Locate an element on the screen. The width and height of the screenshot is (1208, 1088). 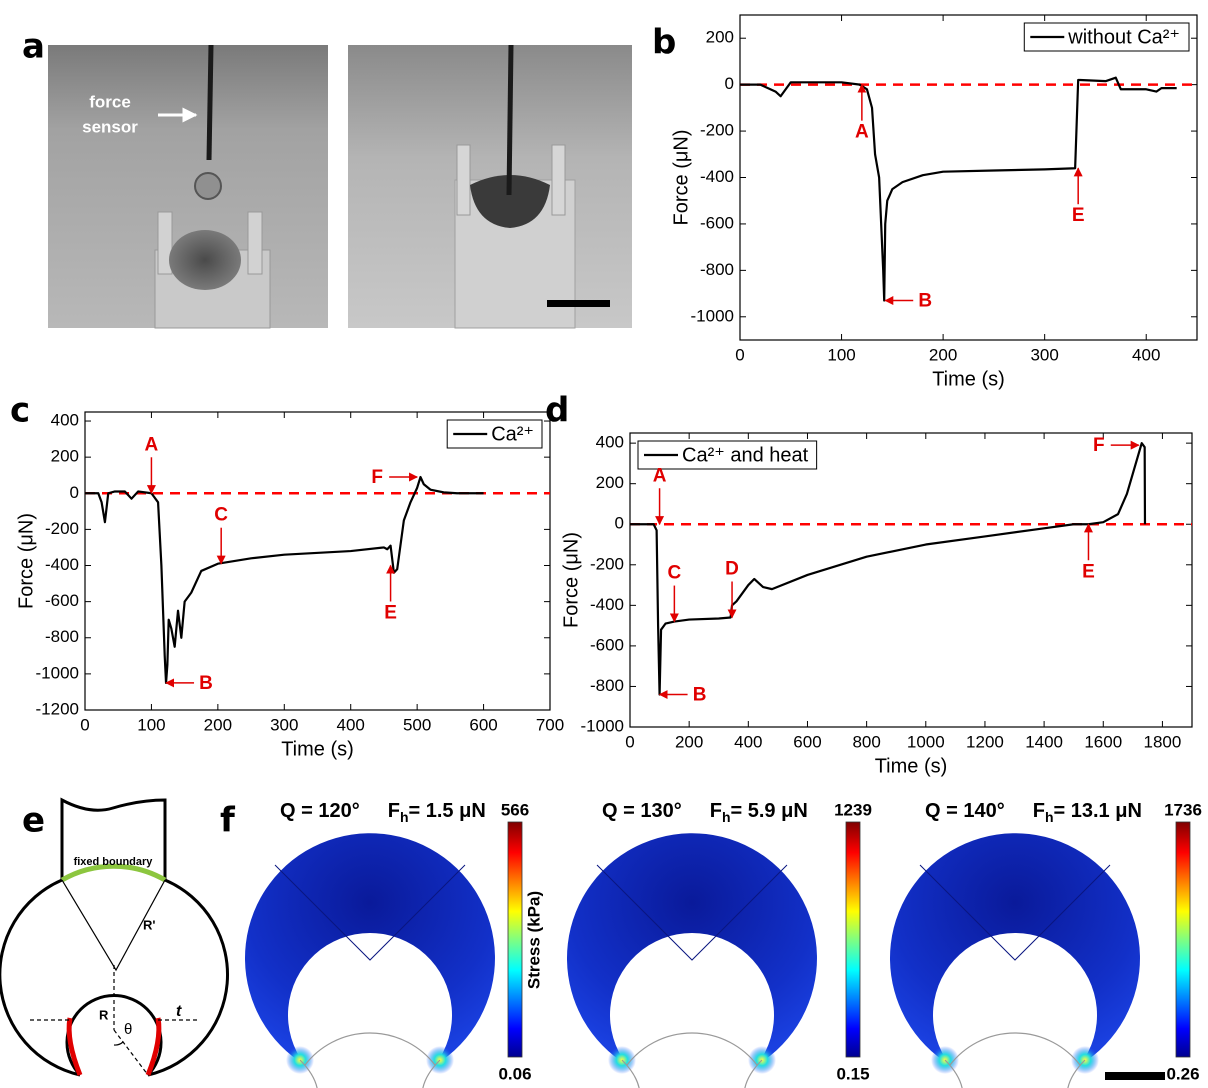
map-title-part: Q = 140° is located at coordinates (965, 811).